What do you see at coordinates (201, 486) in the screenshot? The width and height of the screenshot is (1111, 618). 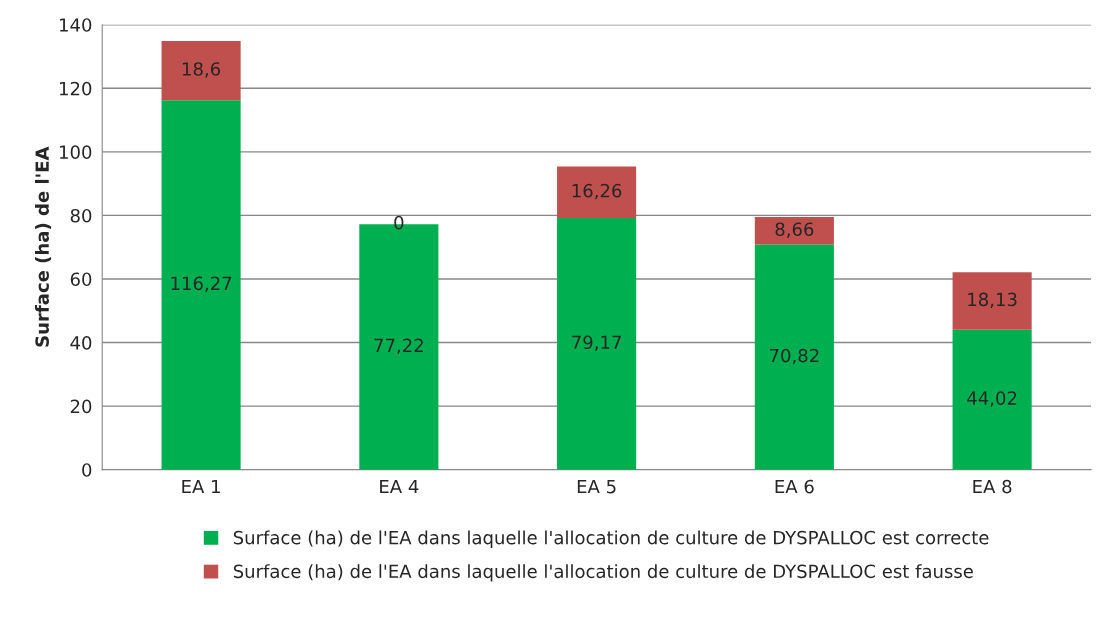 I see `x-tick-label: EA 1` at bounding box center [201, 486].